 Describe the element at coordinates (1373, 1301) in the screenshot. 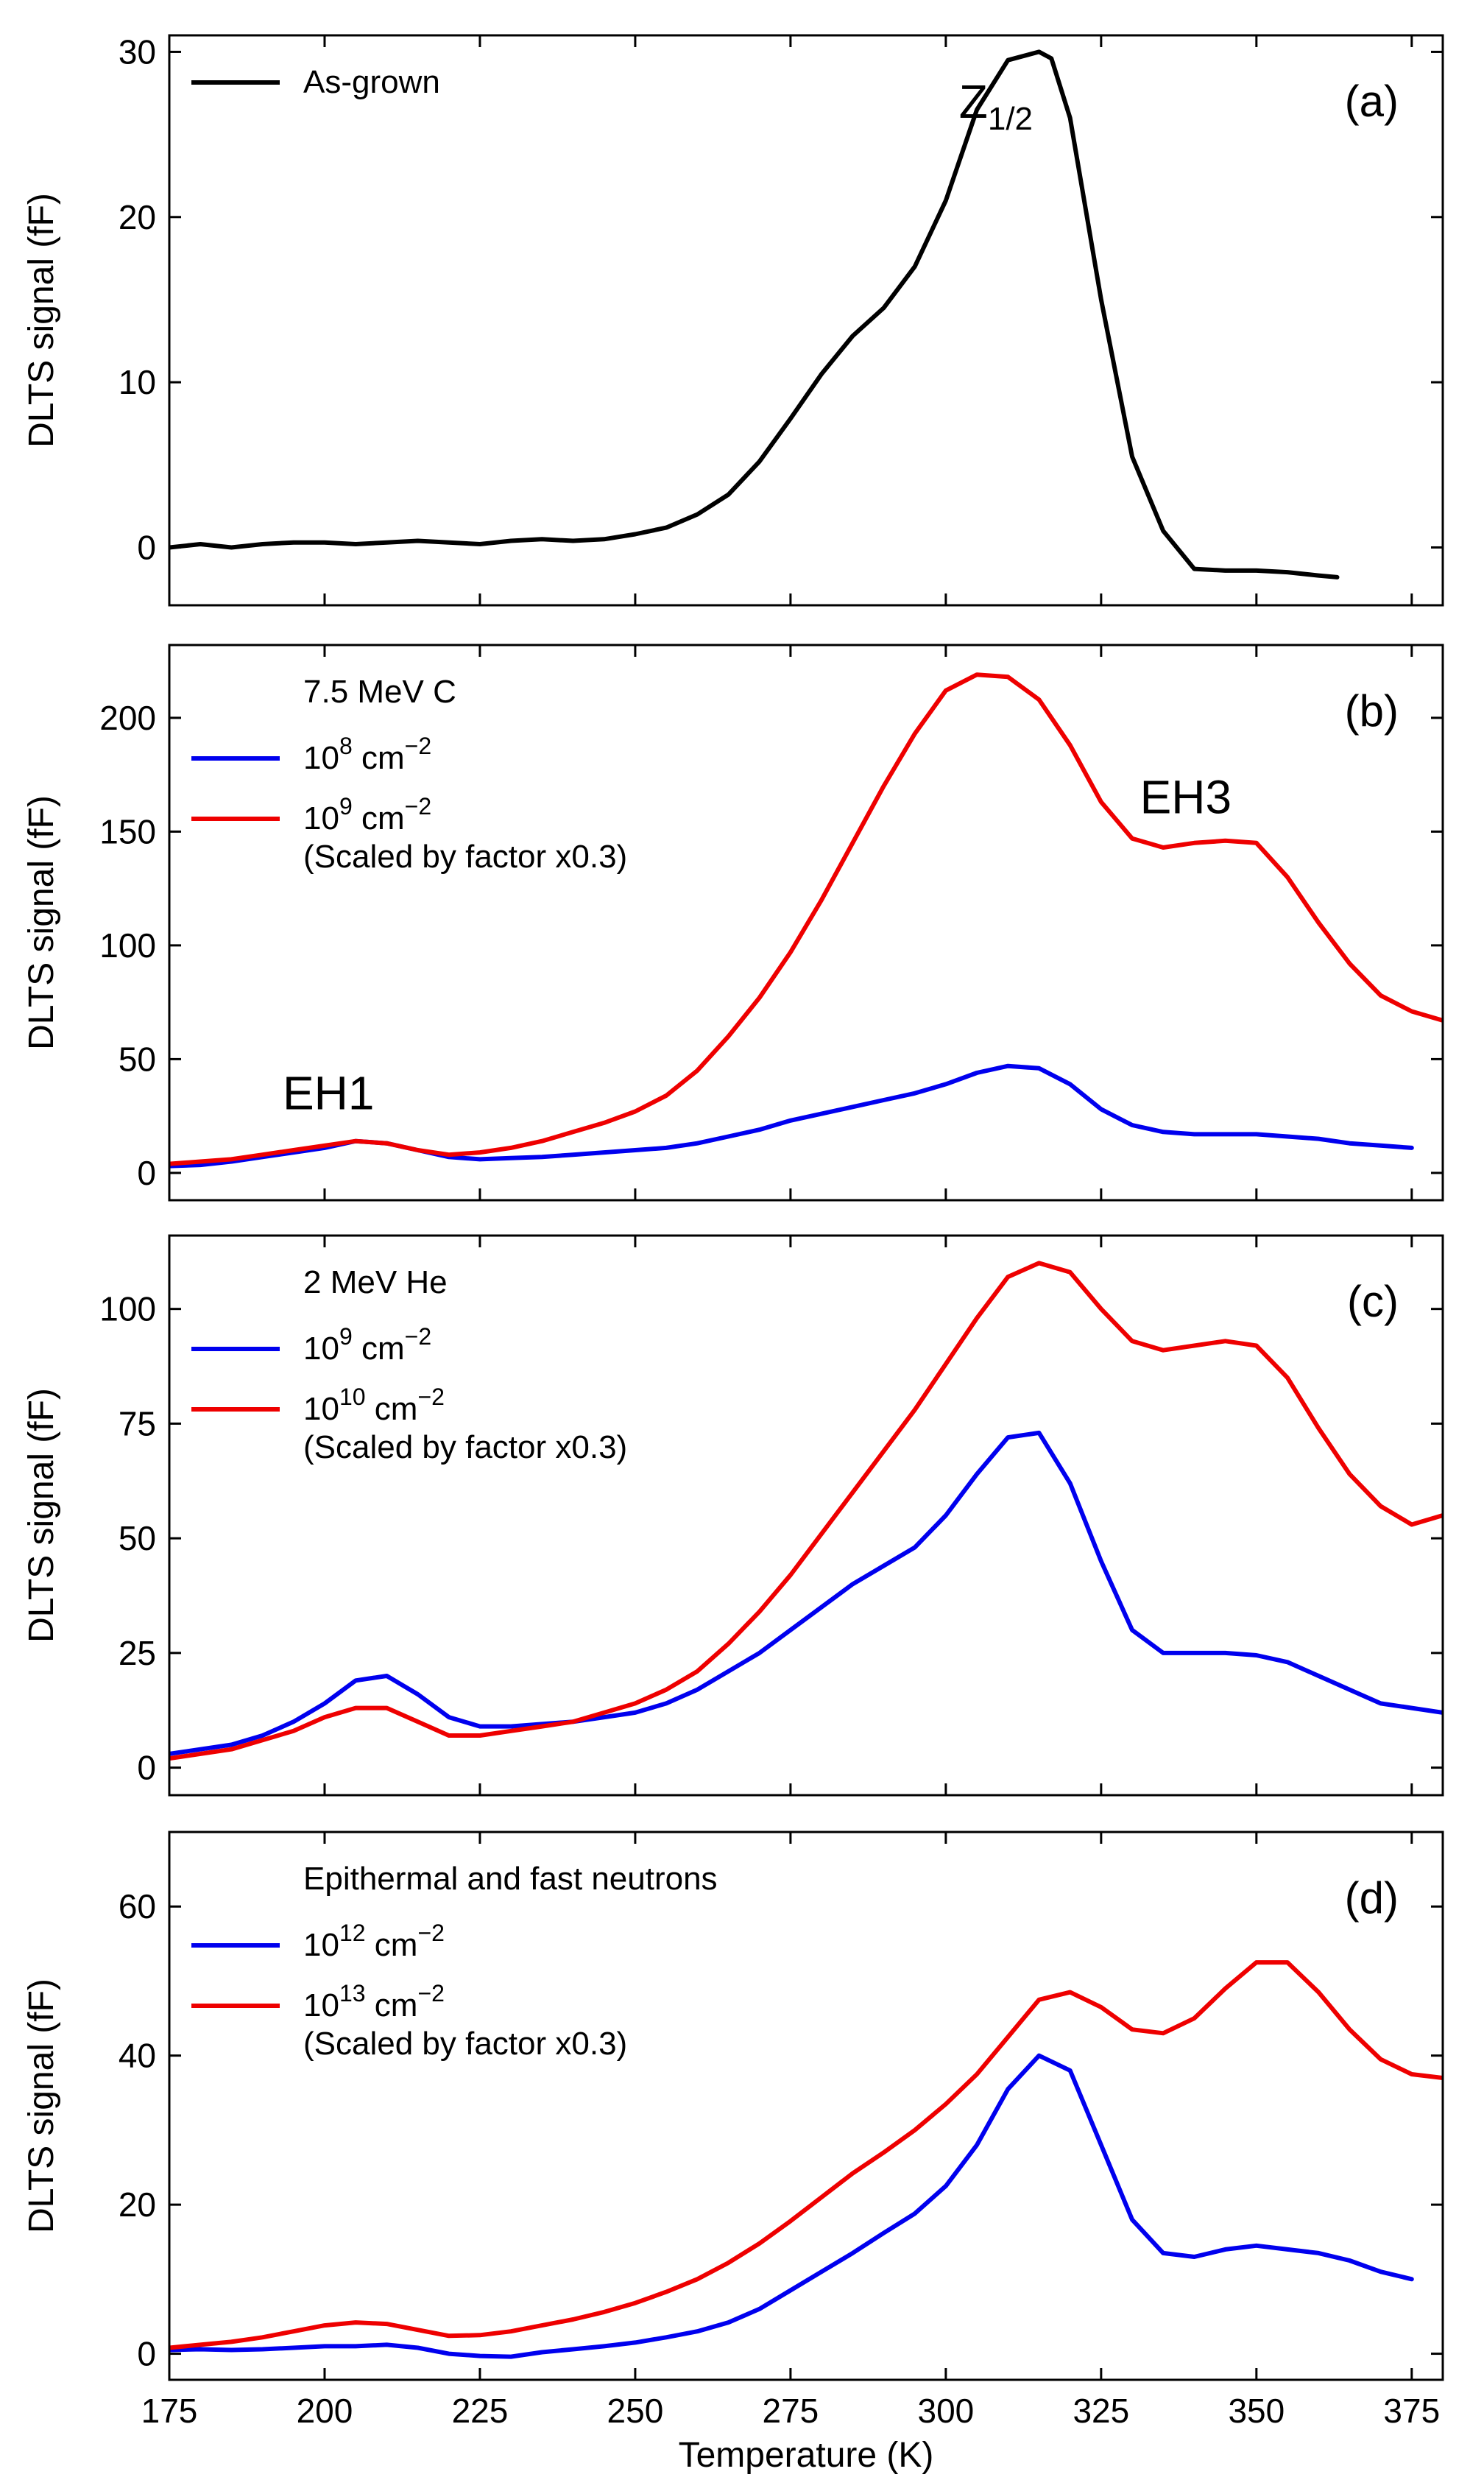

I see `panel-c-label: (c)` at that location.